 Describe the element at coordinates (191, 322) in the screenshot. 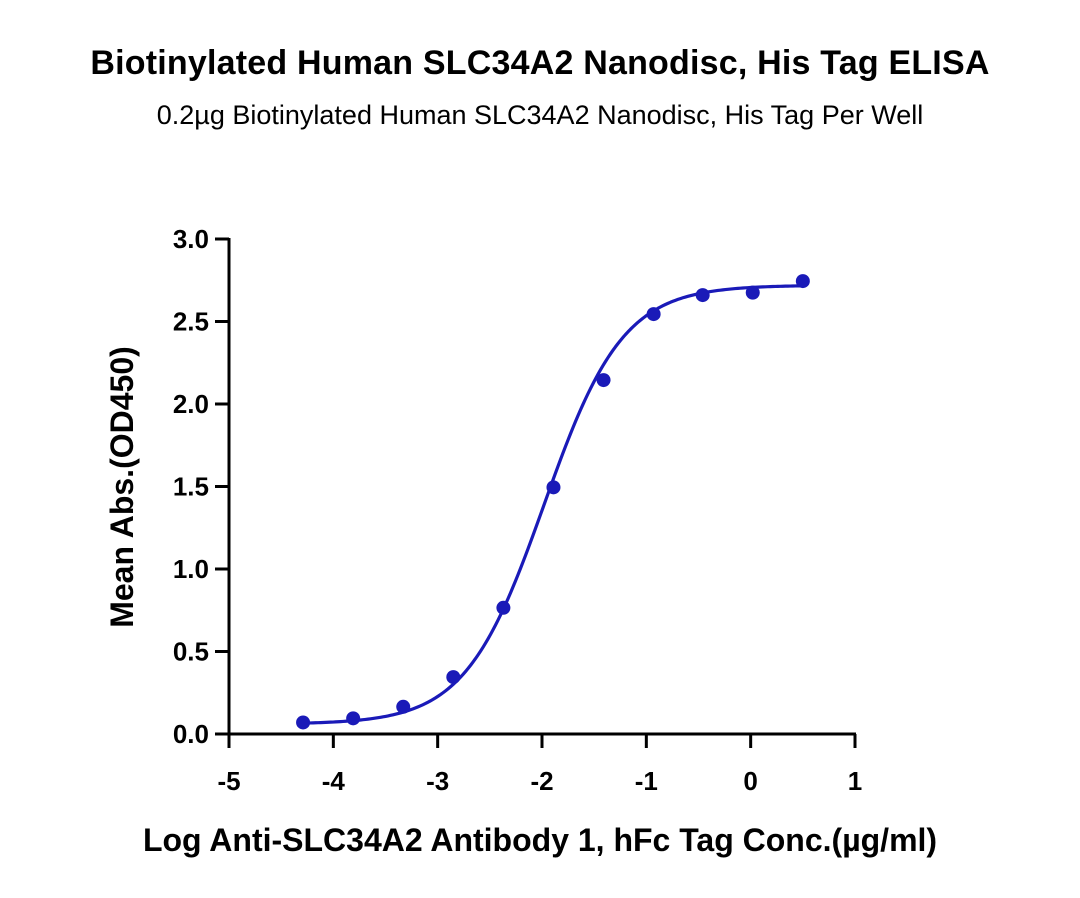

I see `y-tick-label: 2.5` at that location.